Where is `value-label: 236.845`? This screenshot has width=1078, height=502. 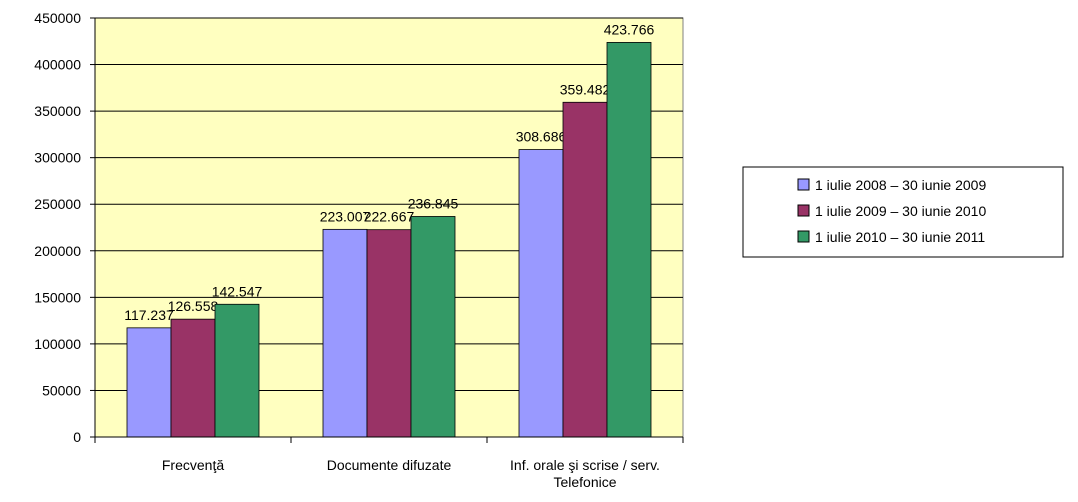
value-label: 236.845 is located at coordinates (433, 203).